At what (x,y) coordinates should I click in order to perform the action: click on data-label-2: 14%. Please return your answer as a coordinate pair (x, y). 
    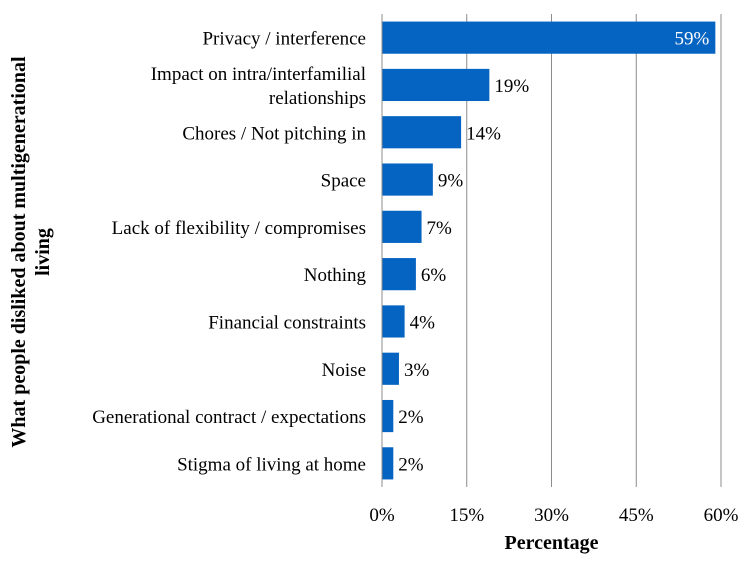
    Looking at the image, I should click on (483, 133).